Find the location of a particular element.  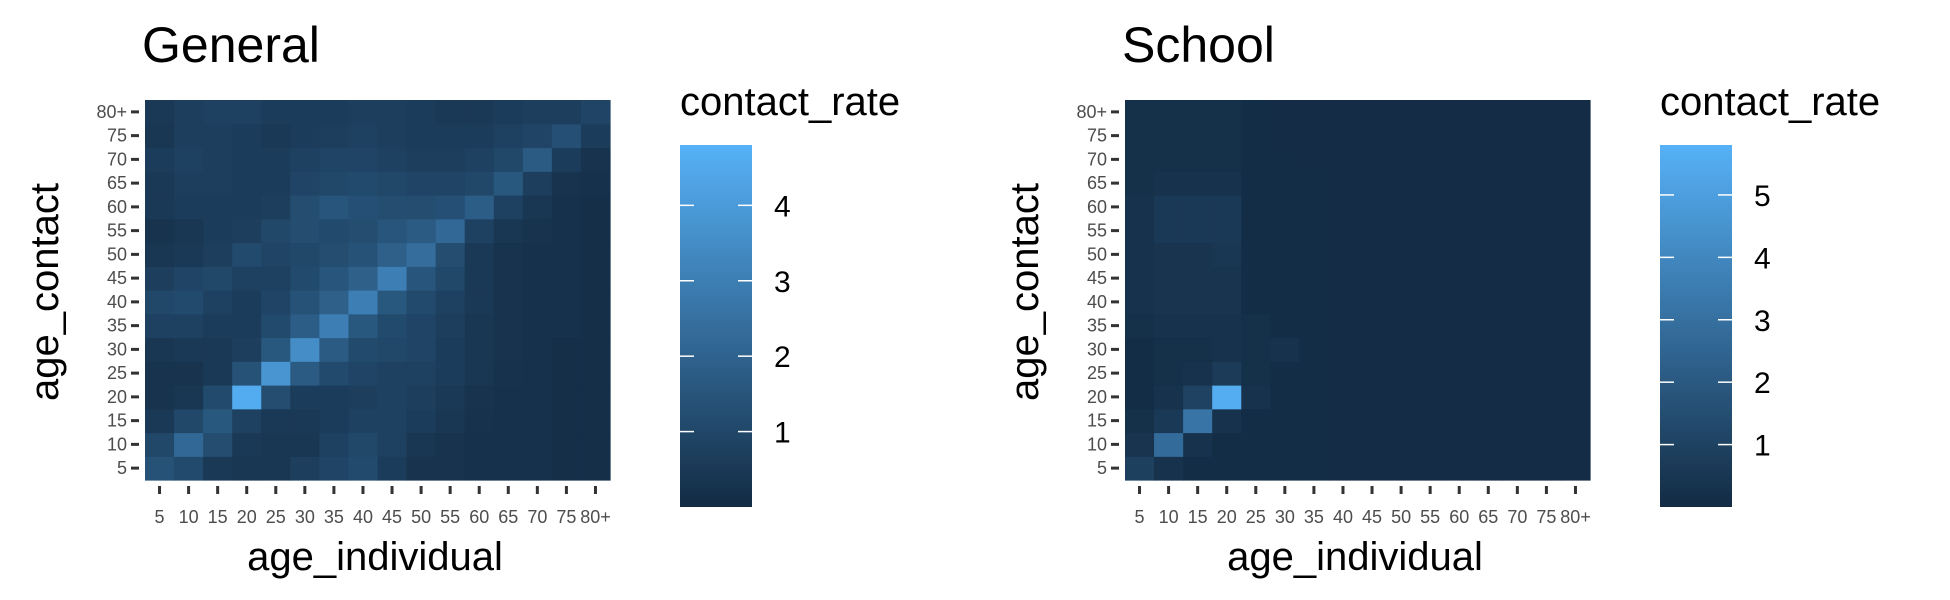

x-tick-label: 5 is located at coordinates (160, 517).